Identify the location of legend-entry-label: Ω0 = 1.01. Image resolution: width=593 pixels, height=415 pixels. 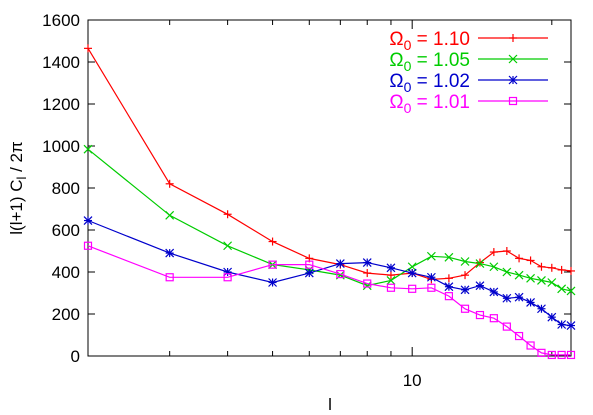
(429, 104).